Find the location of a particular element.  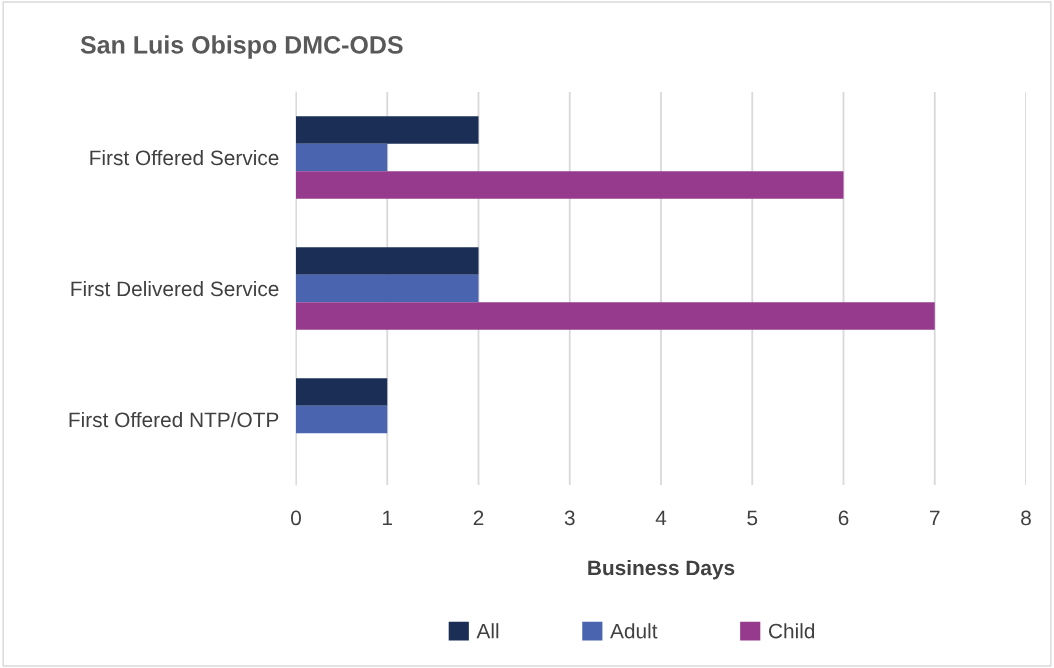

x-tick-label: 8 is located at coordinates (1026, 518).